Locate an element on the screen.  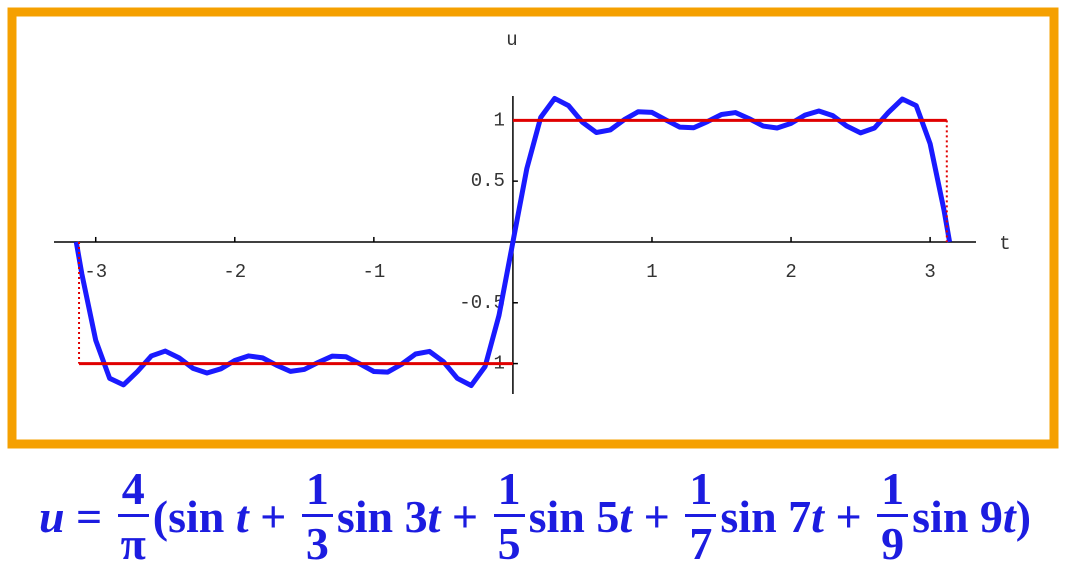
formula-text: sin 5 is located at coordinates (574, 516).